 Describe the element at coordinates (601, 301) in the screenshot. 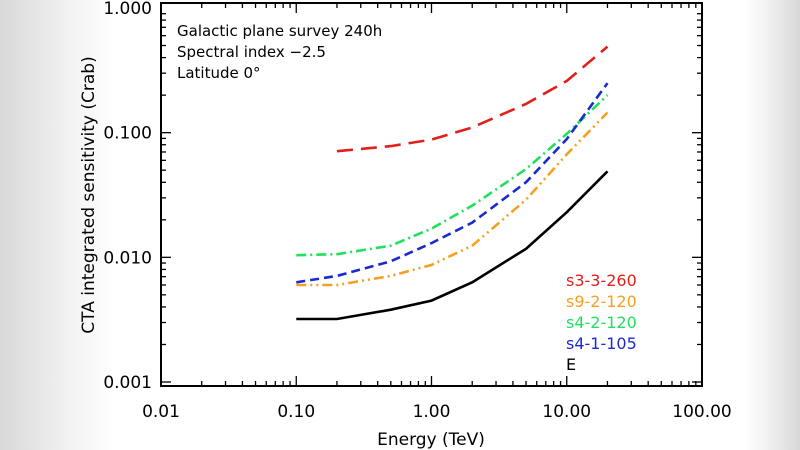

I see `legend-entry-s9-2-120: s9-2-120` at that location.